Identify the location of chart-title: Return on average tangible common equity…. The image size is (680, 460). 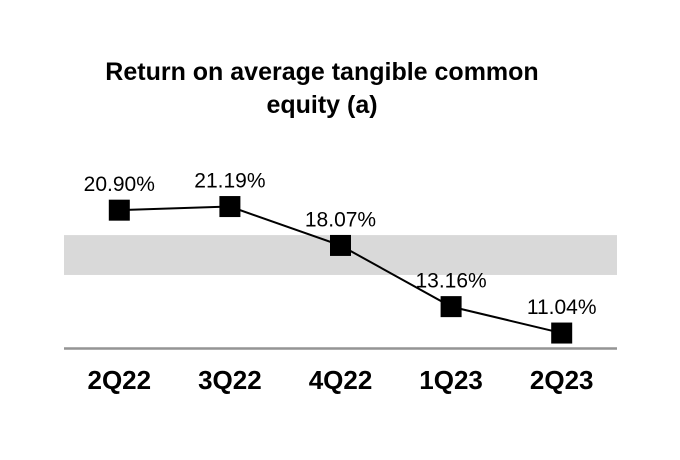
(322, 89).